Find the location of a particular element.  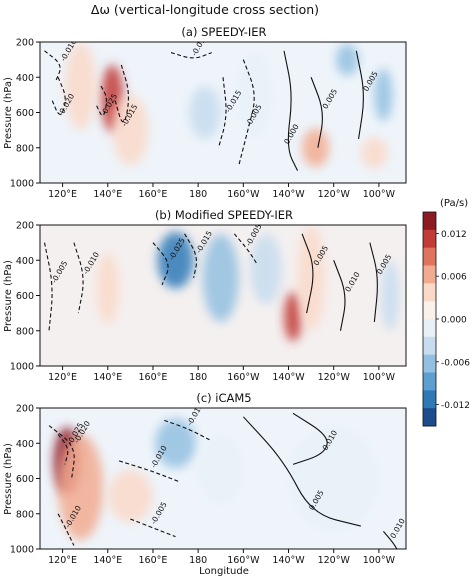

ylabel-b: Pressure (hPa) is located at coordinates (8, 296).